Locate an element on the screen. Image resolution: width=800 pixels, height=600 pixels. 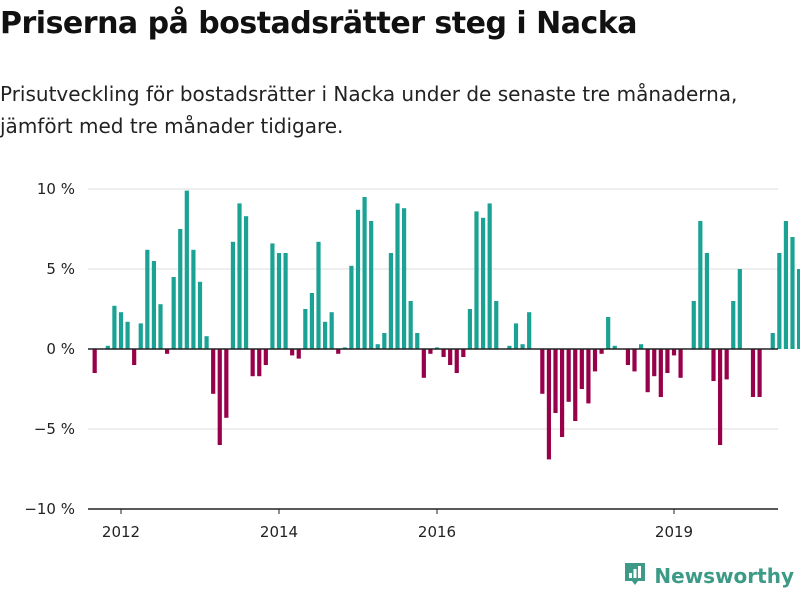
newsworthy-brand: Newsworthy is located at coordinates (708, 576).